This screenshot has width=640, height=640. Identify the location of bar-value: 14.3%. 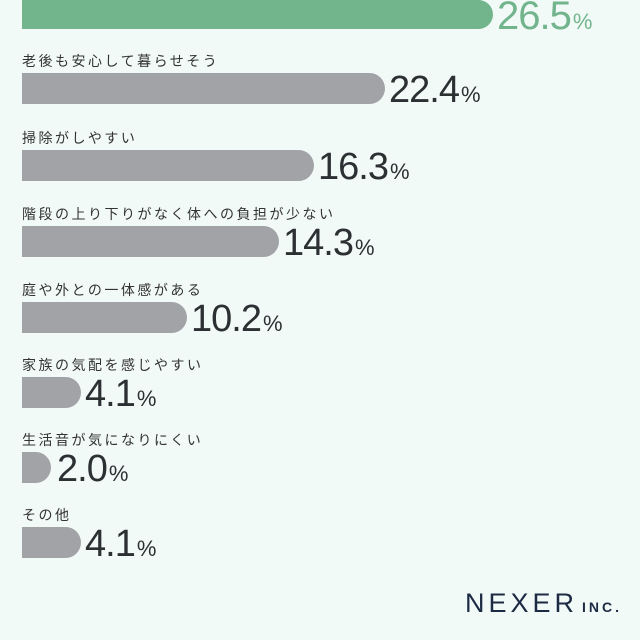
(329, 243).